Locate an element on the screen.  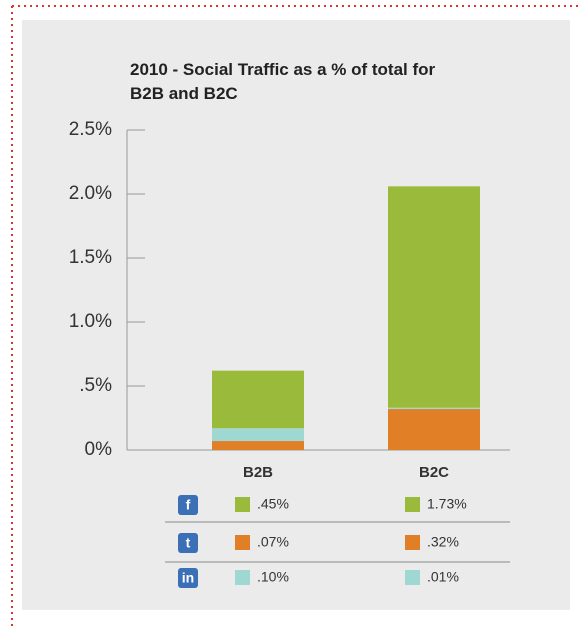
value-label: .01% is located at coordinates (443, 577).